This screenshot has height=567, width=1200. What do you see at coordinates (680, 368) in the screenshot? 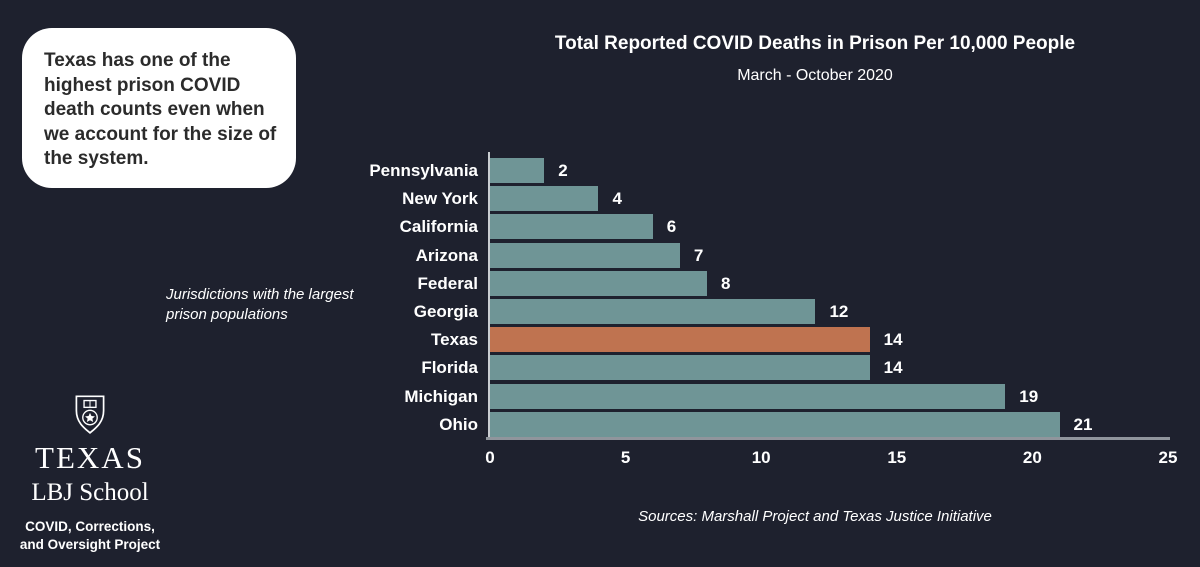
I see `bar-florida` at bounding box center [680, 368].